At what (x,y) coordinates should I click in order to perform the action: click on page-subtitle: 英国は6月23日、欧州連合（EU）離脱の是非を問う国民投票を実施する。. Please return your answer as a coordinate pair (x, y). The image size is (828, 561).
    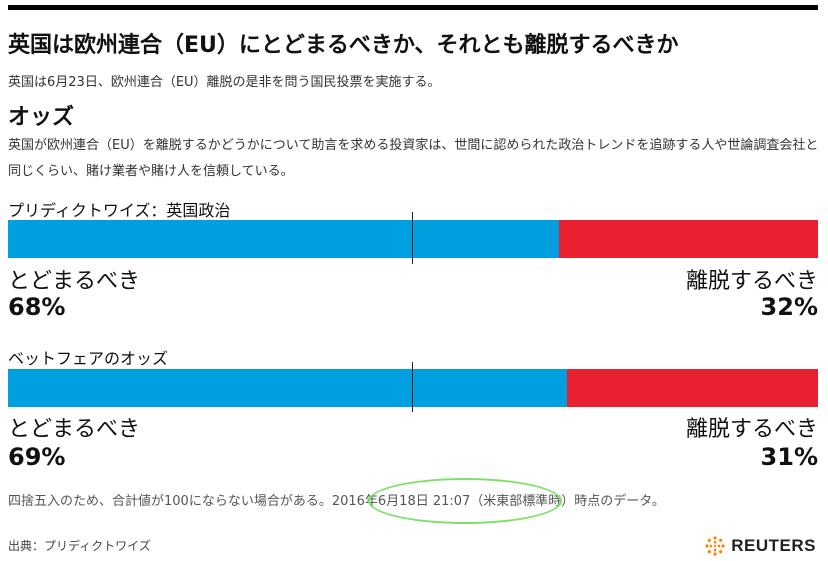
    Looking at the image, I should click on (224, 82).